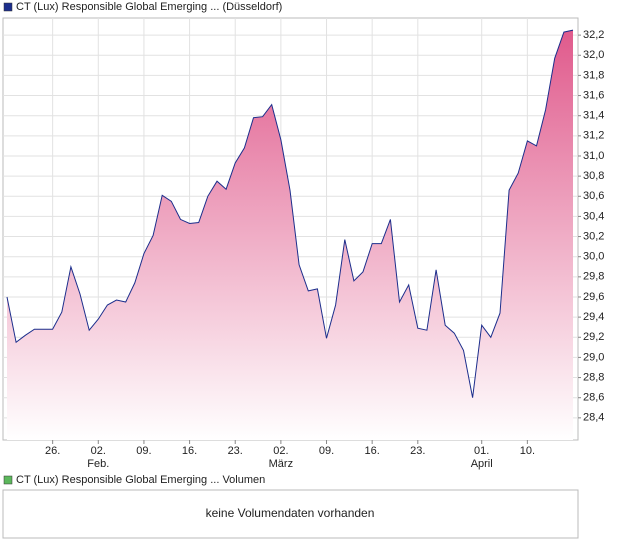  I want to click on y-tick-label: 29,4, so click(593, 317).